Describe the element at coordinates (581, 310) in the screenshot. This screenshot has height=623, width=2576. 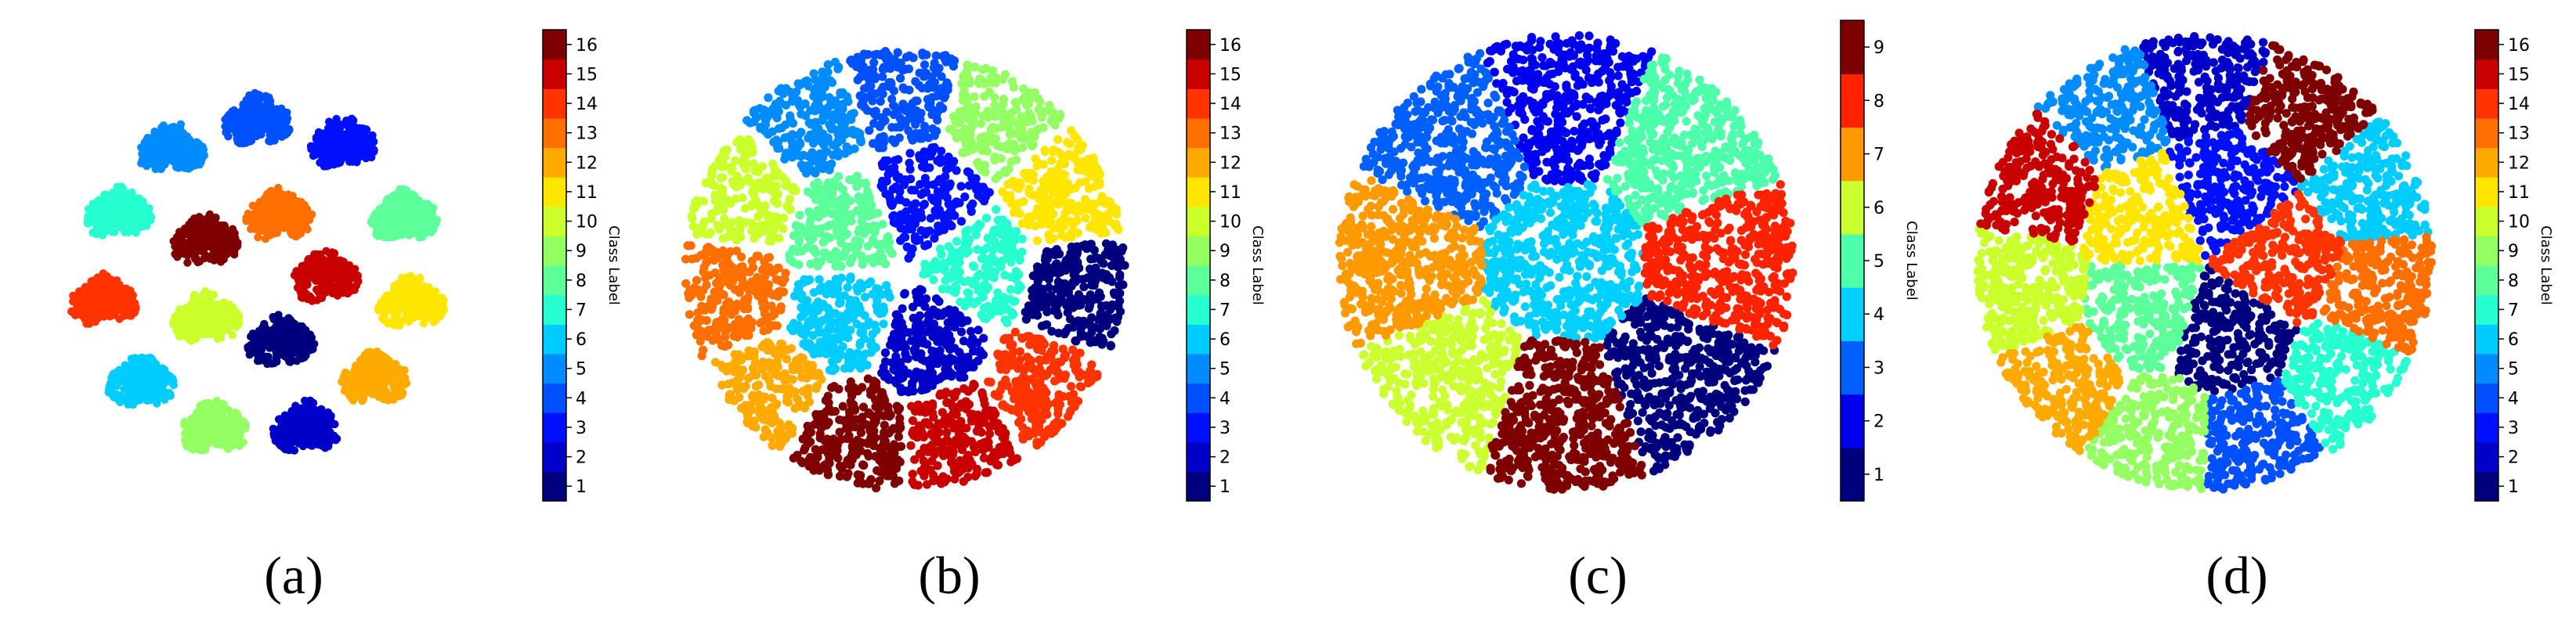
I see `colorbar-tick-label: 7` at that location.